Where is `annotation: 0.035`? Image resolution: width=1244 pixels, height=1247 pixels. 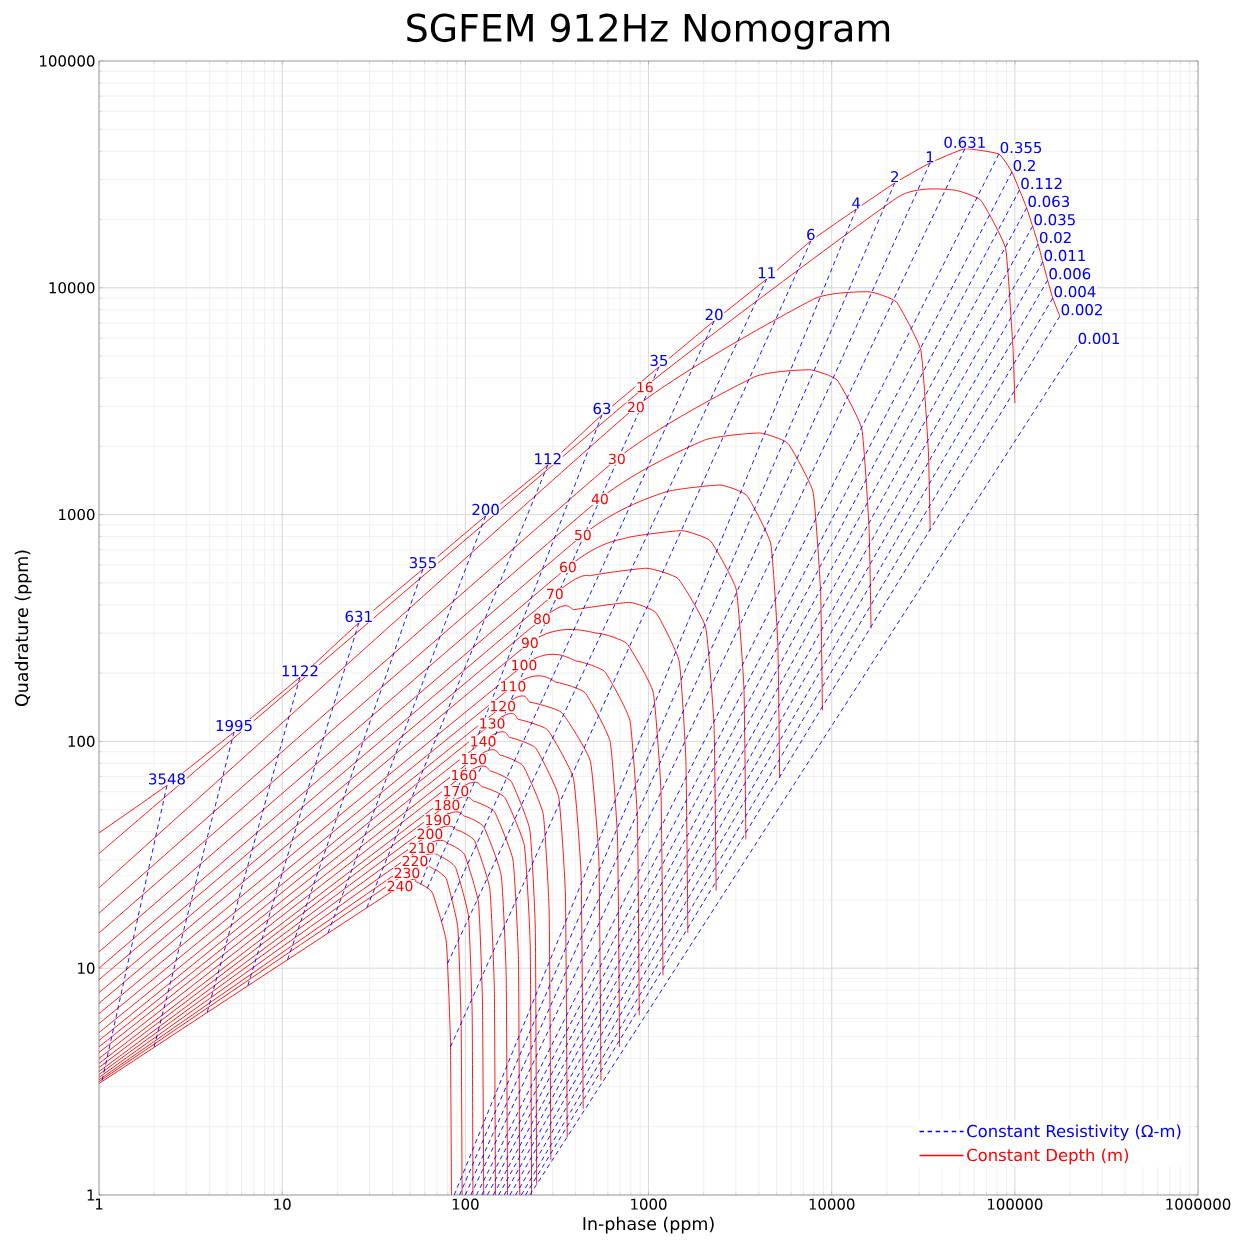
annotation: 0.035 is located at coordinates (1054, 220).